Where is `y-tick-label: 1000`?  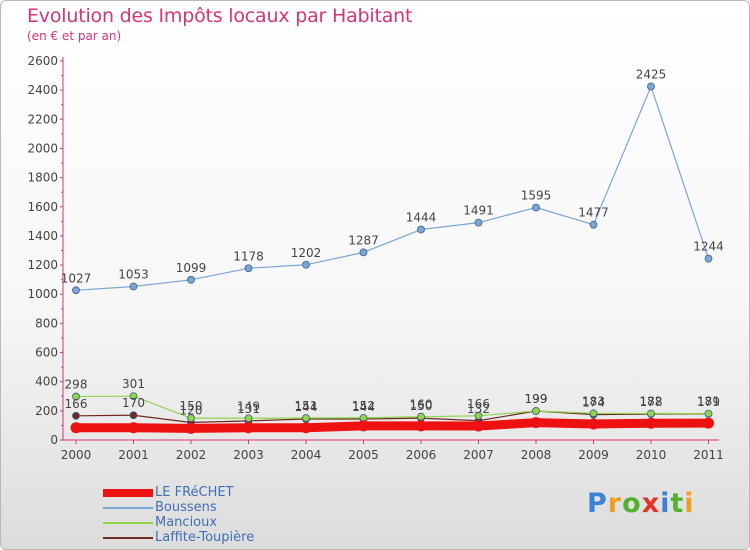
y-tick-label: 1000 is located at coordinates (42, 294).